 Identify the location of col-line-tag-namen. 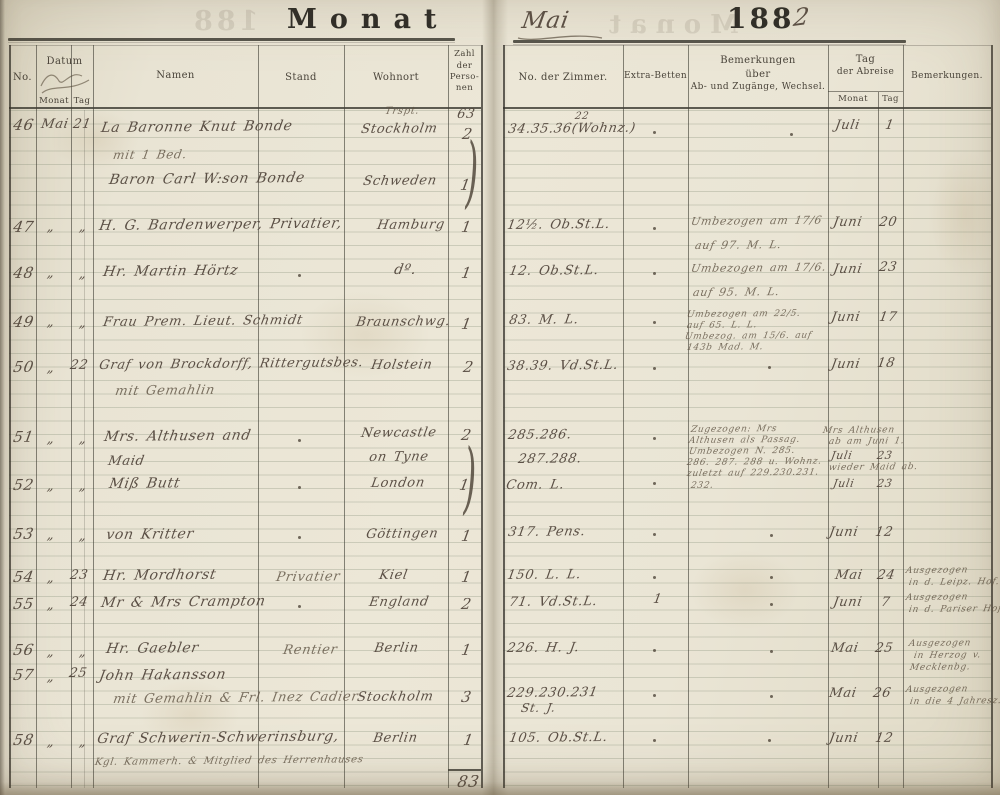
(93, 416).